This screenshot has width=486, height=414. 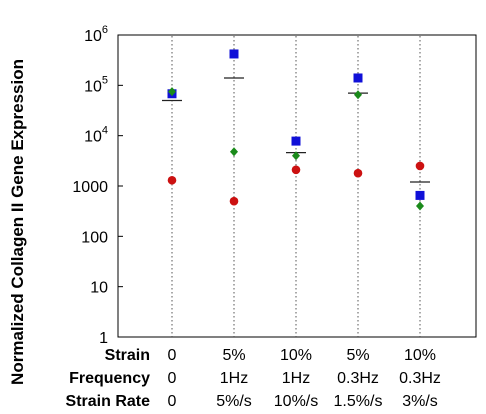 What do you see at coordinates (105, 30) in the screenshot?
I see `y-tick-label-exponent: 6` at bounding box center [105, 30].